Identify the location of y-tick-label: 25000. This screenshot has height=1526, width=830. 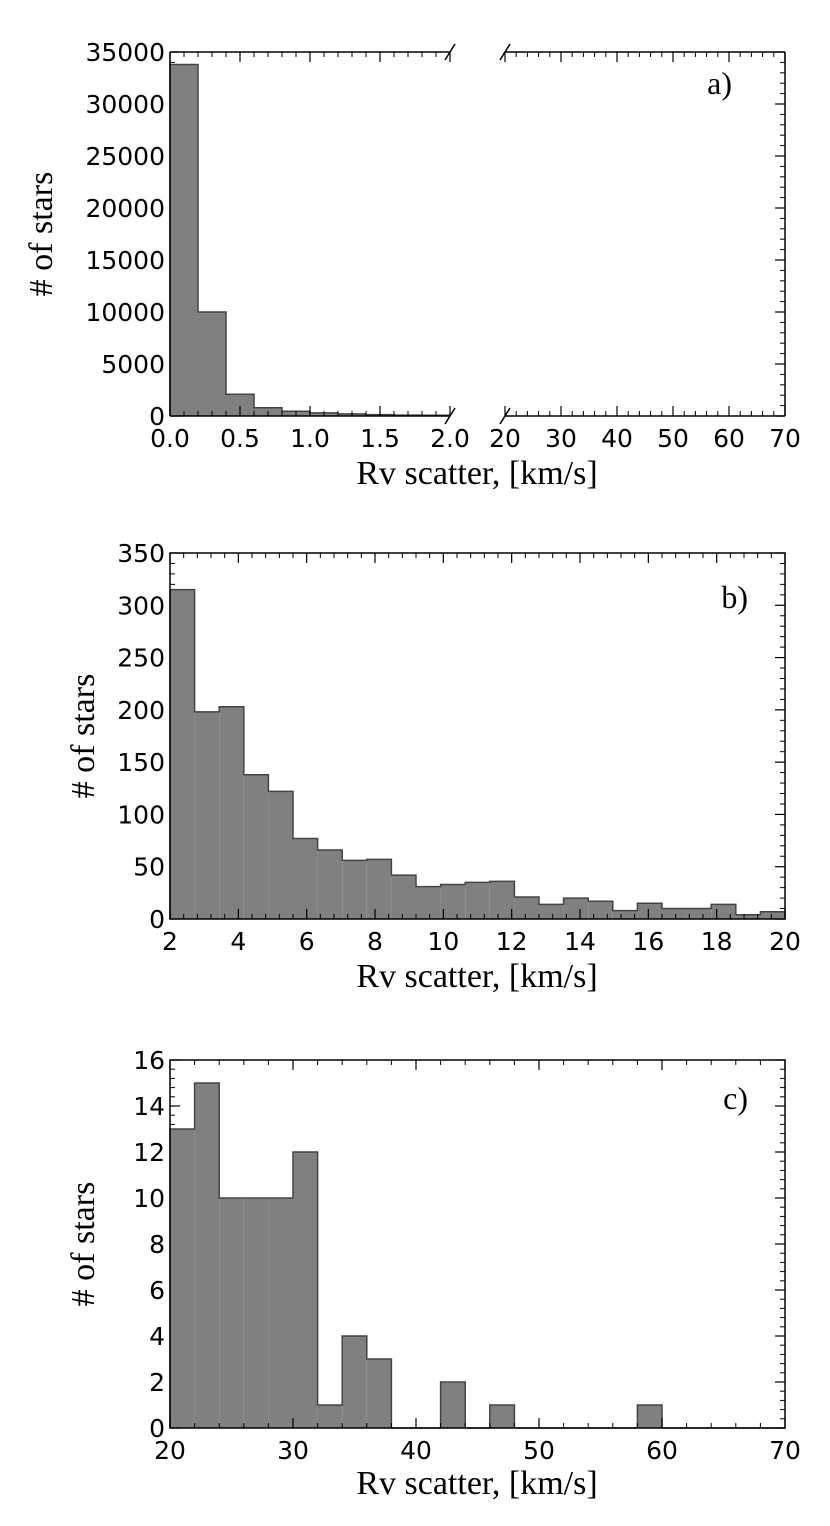
(125, 156).